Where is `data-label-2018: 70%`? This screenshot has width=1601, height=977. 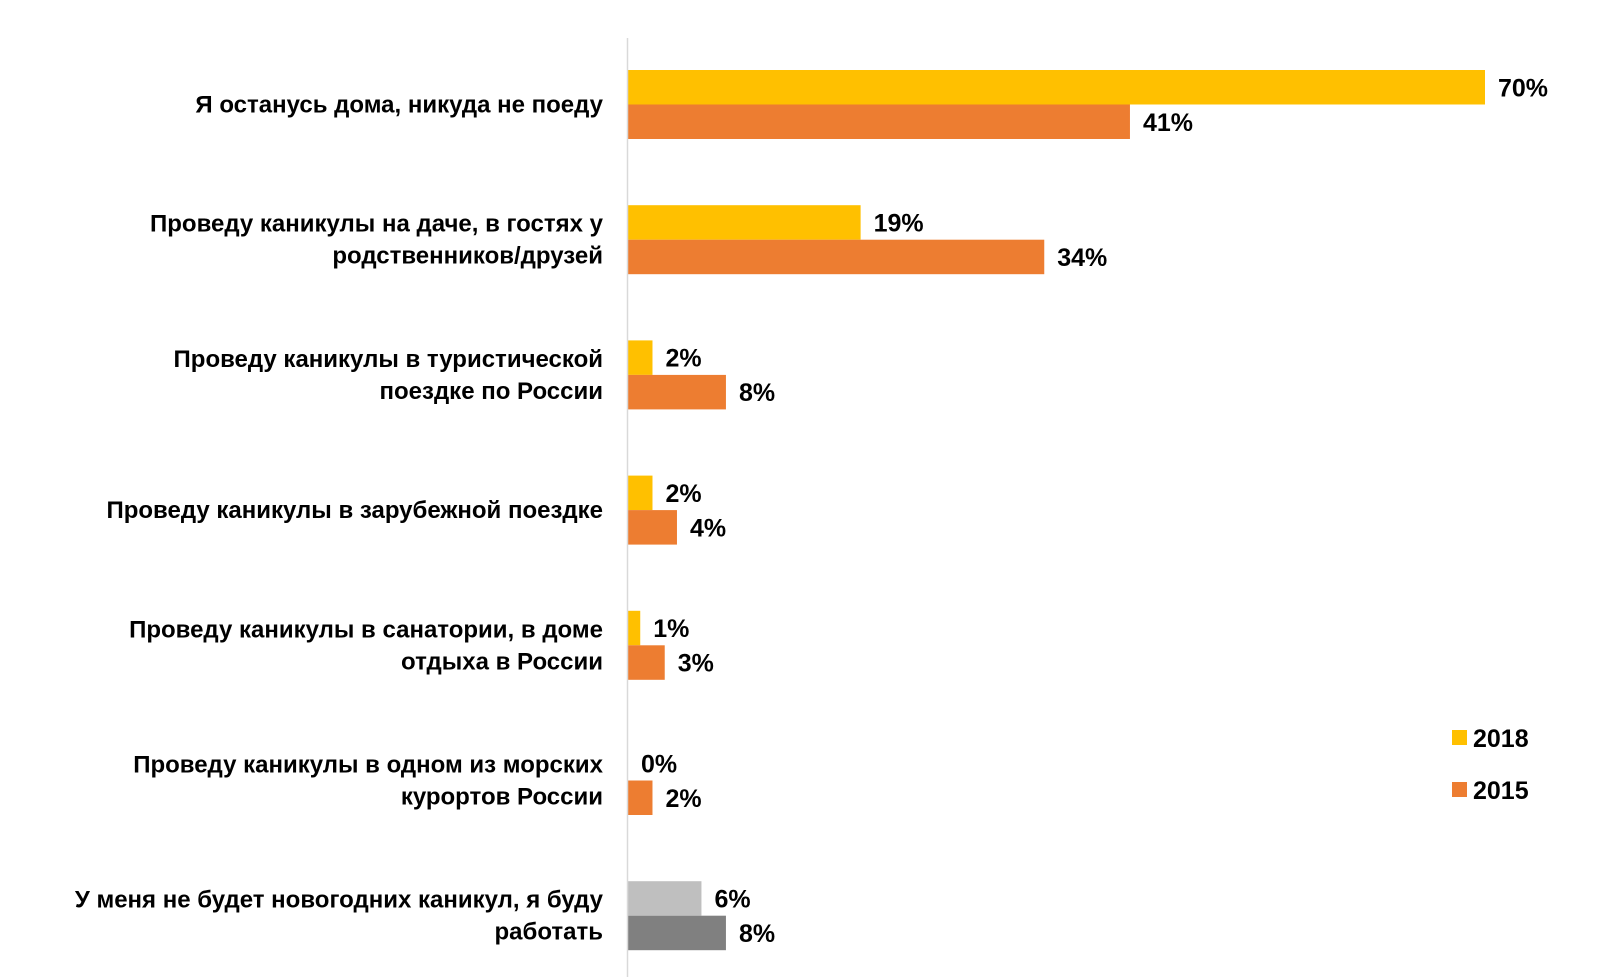 data-label-2018: 70% is located at coordinates (1523, 88).